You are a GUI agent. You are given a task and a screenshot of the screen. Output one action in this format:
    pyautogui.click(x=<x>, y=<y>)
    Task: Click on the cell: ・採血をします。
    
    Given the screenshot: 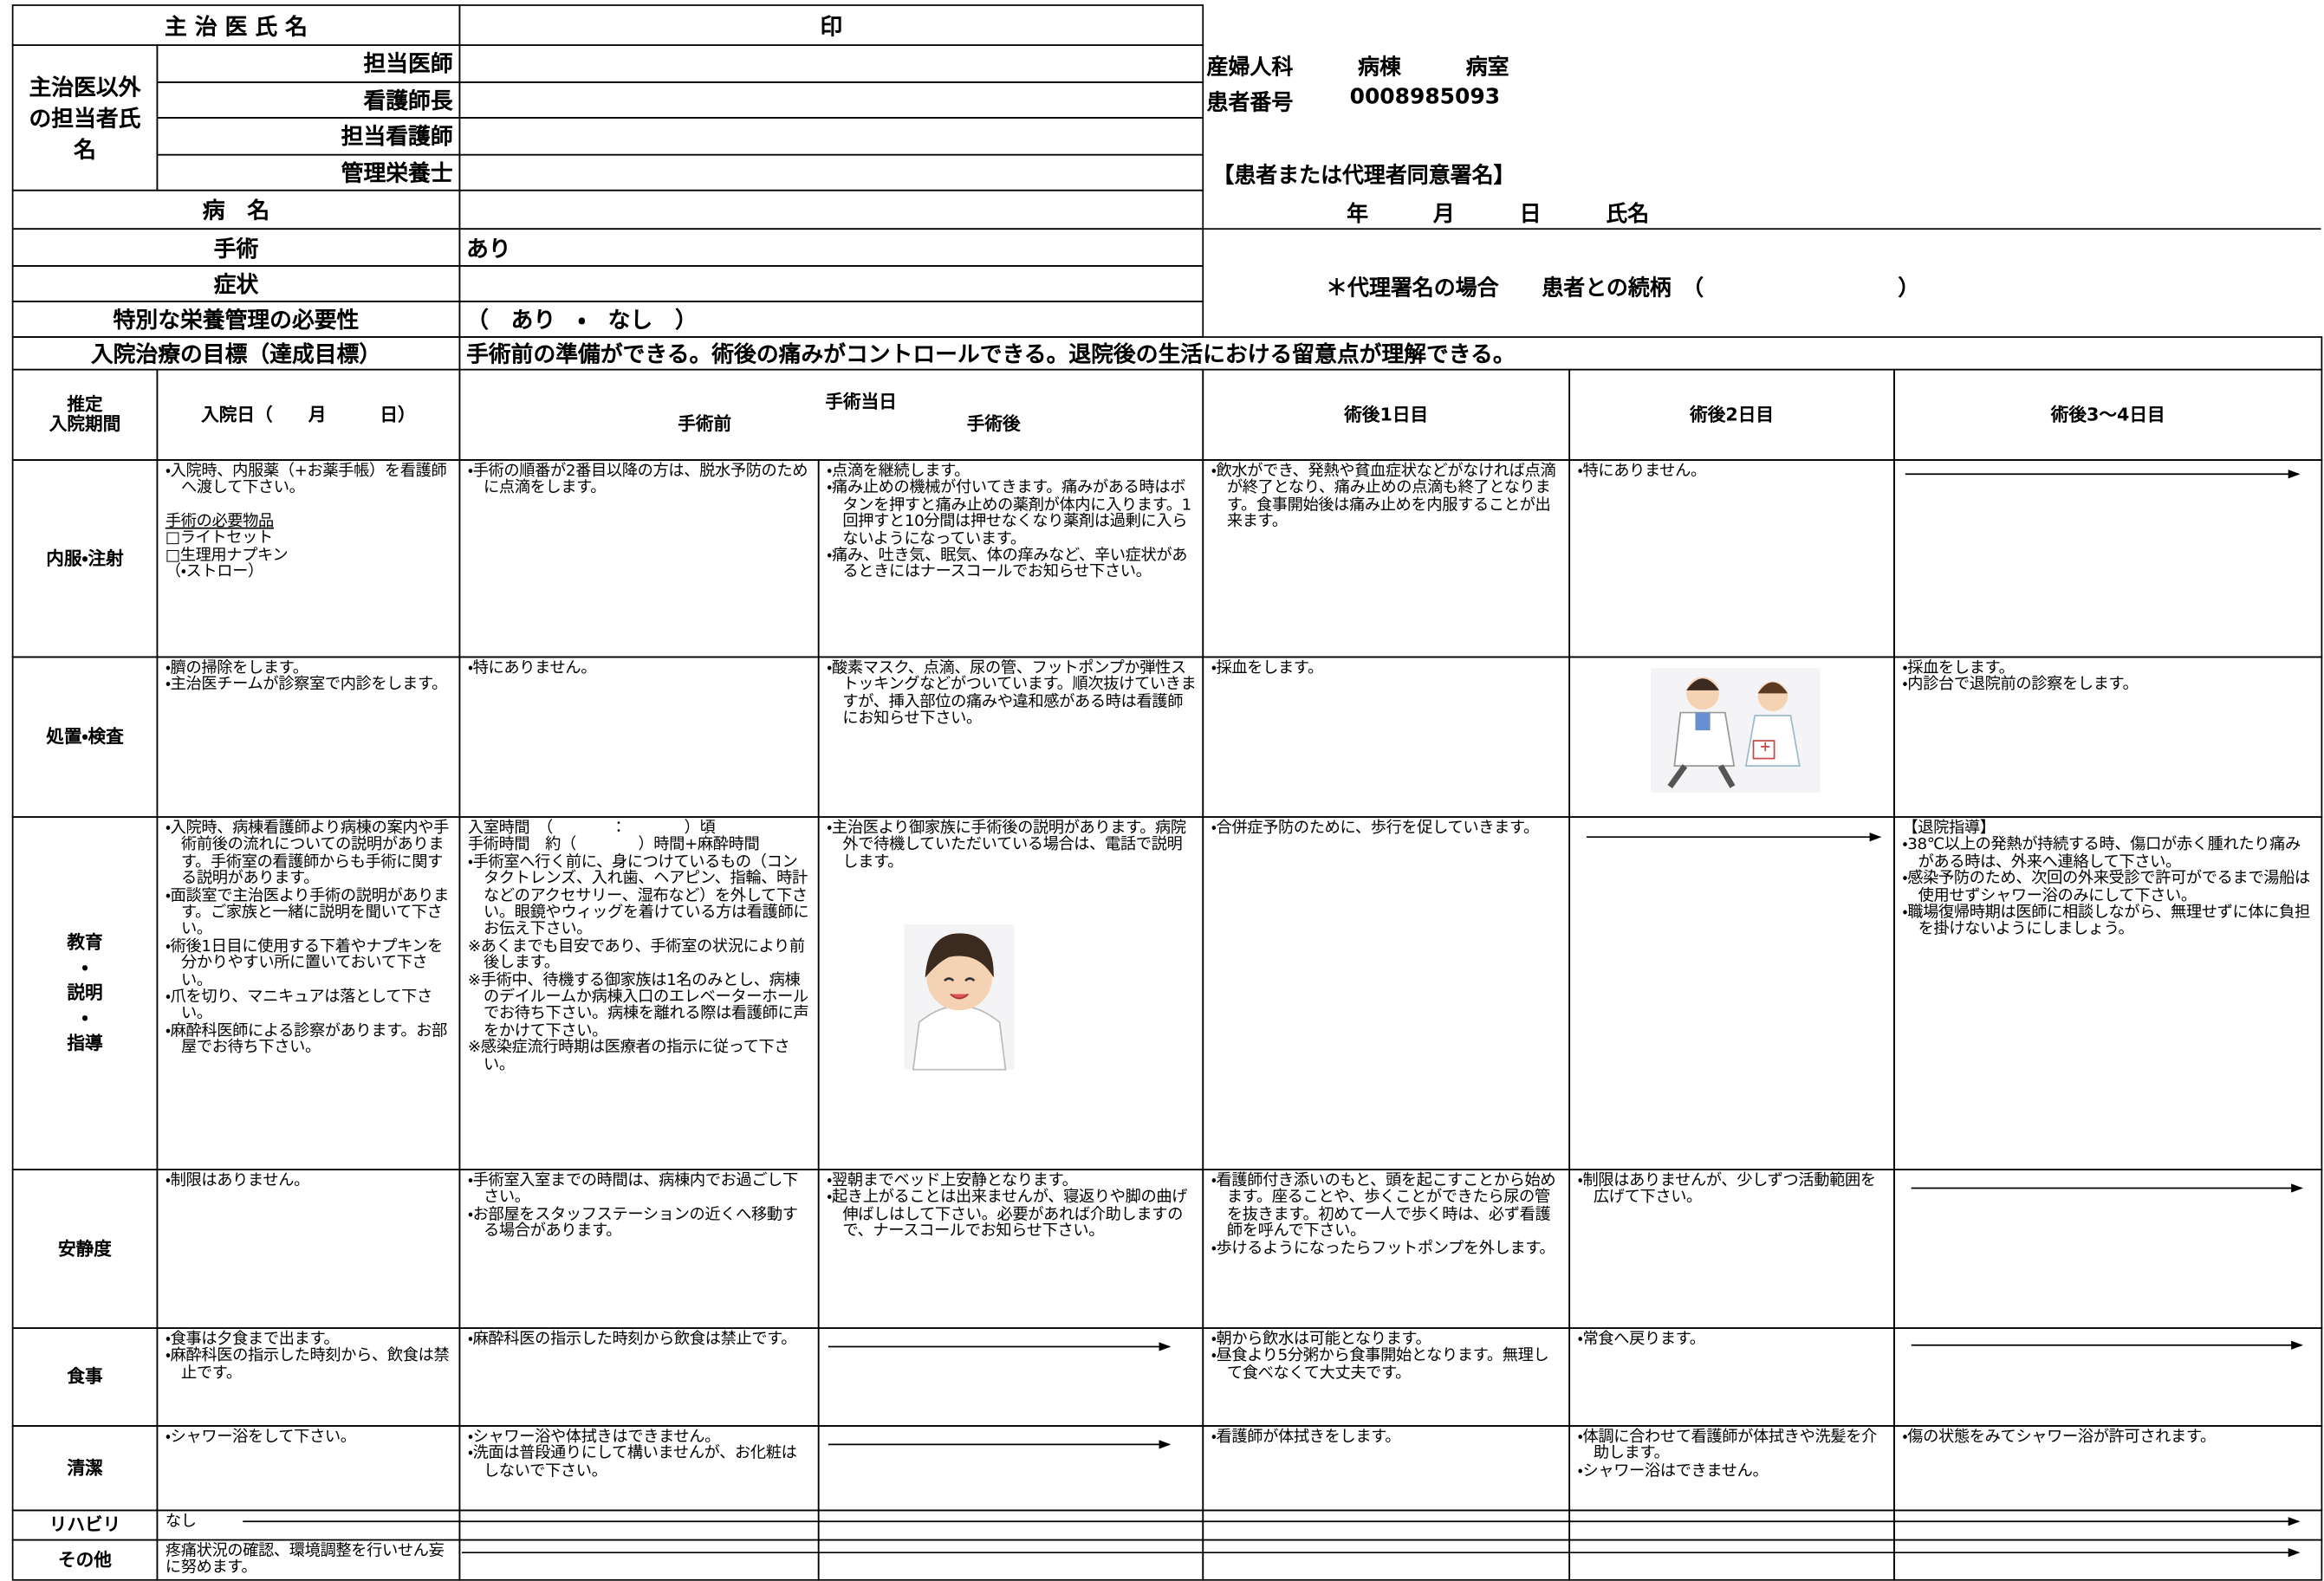 What is the action you would take?
    pyautogui.click(x=1386, y=737)
    